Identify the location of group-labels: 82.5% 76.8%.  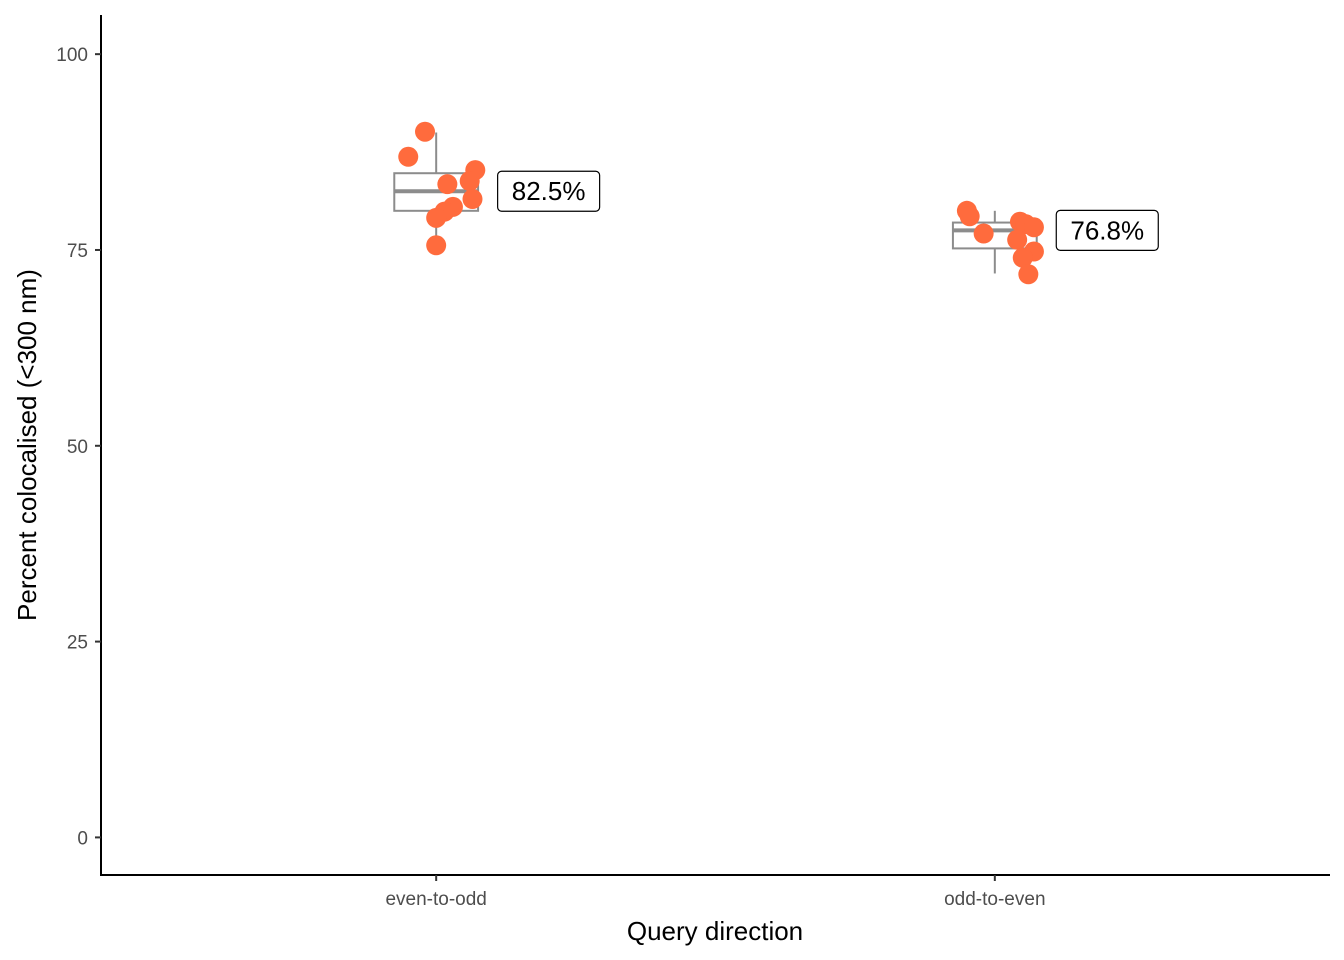
(828, 210).